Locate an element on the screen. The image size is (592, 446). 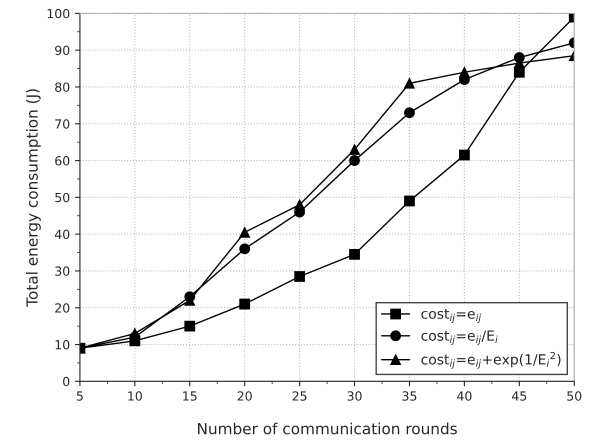
y-tick-label: 90 is located at coordinates (62, 51).